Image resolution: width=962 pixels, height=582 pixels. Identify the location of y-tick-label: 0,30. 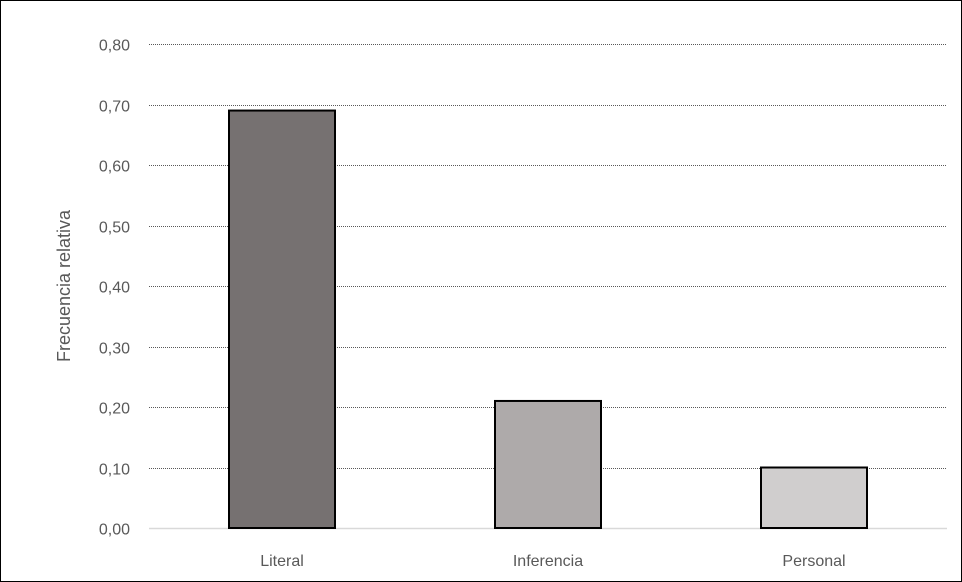
(114, 349).